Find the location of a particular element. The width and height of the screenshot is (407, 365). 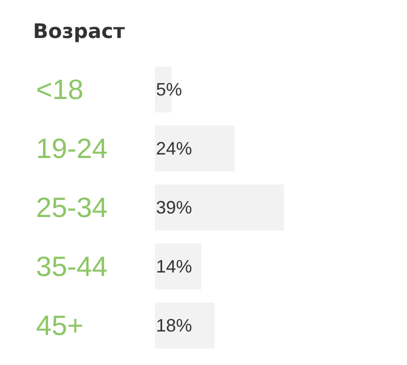

data-label: 5% is located at coordinates (169, 90).